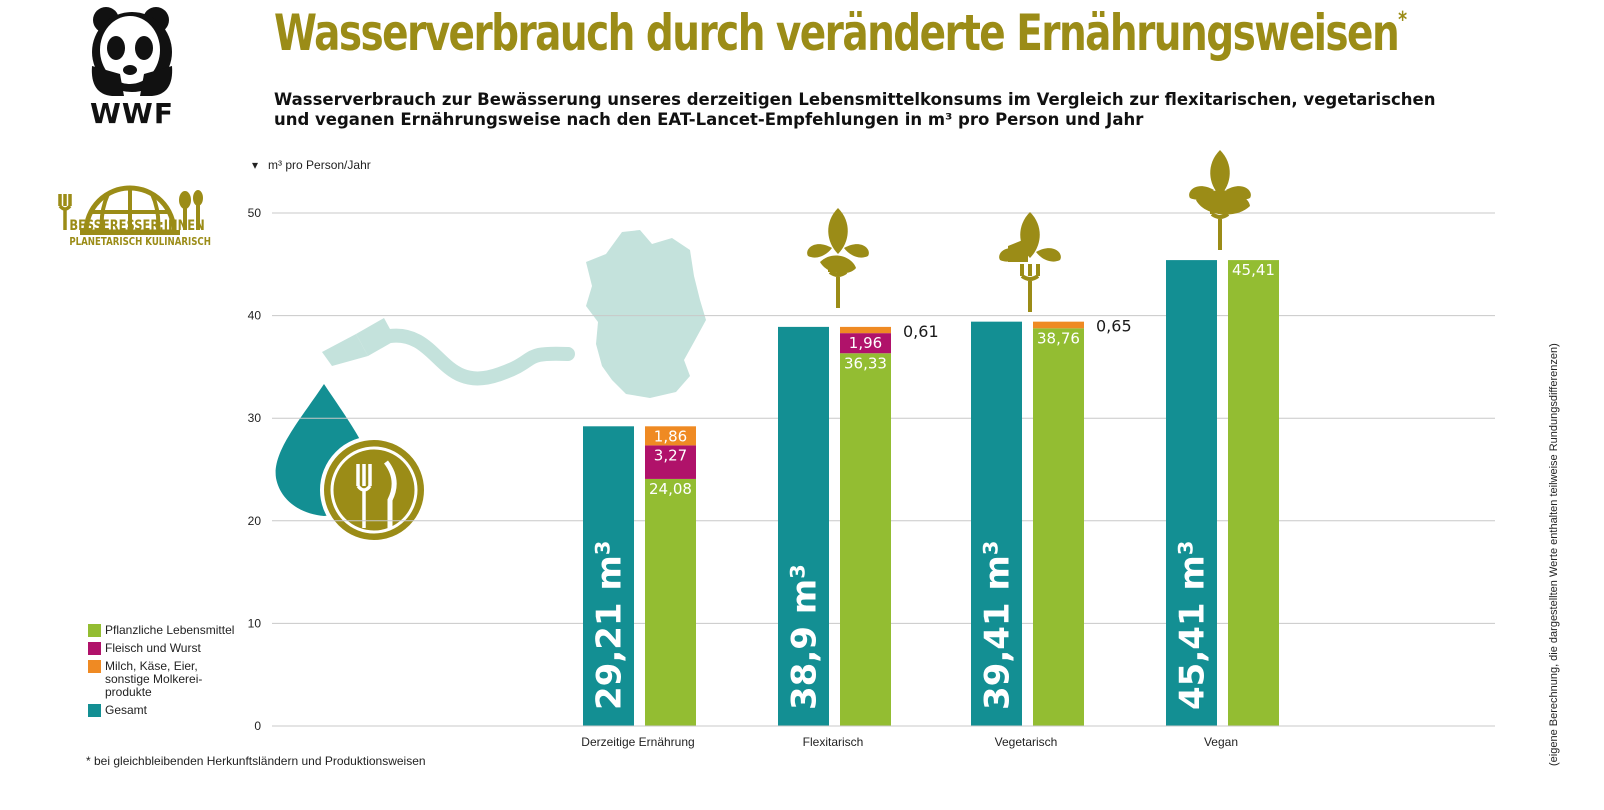  I want to click on data-label: 1,96, so click(865, 343).